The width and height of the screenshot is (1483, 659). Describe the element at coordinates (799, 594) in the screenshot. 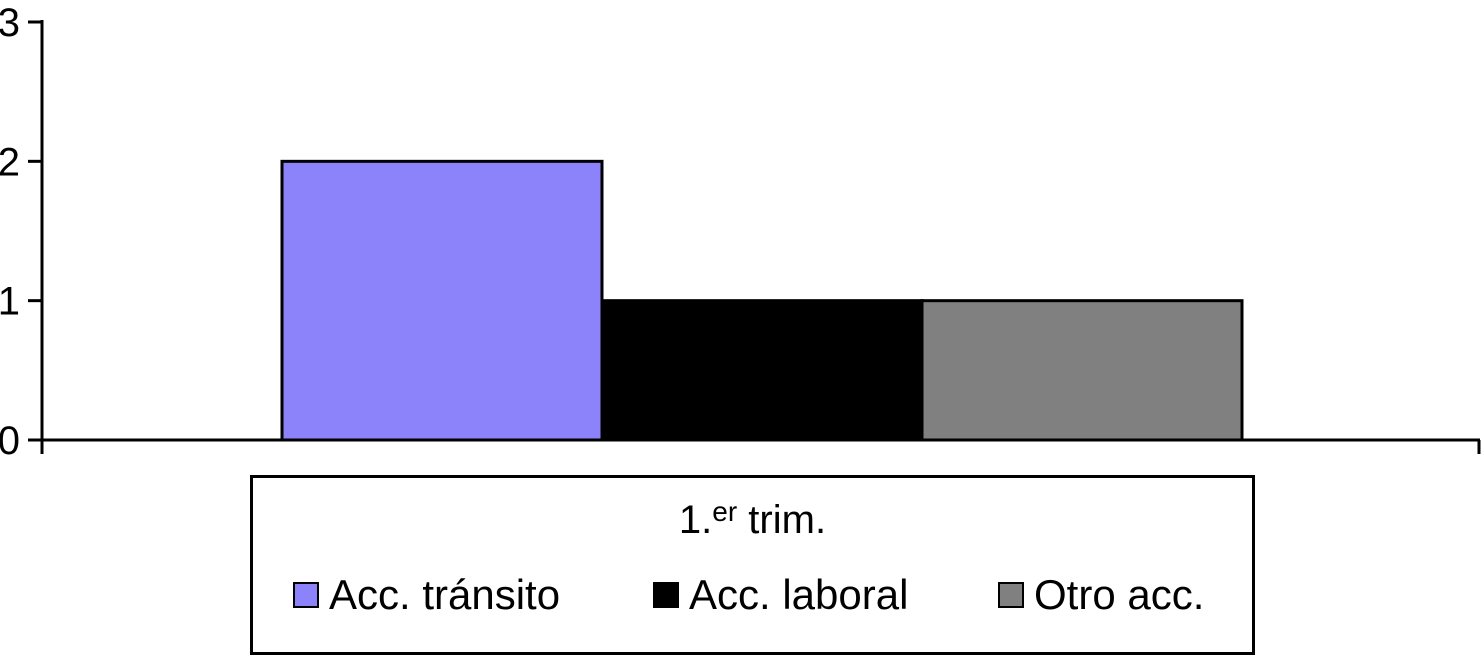

I see `legend-label-laboral: Acc. laboral` at that location.